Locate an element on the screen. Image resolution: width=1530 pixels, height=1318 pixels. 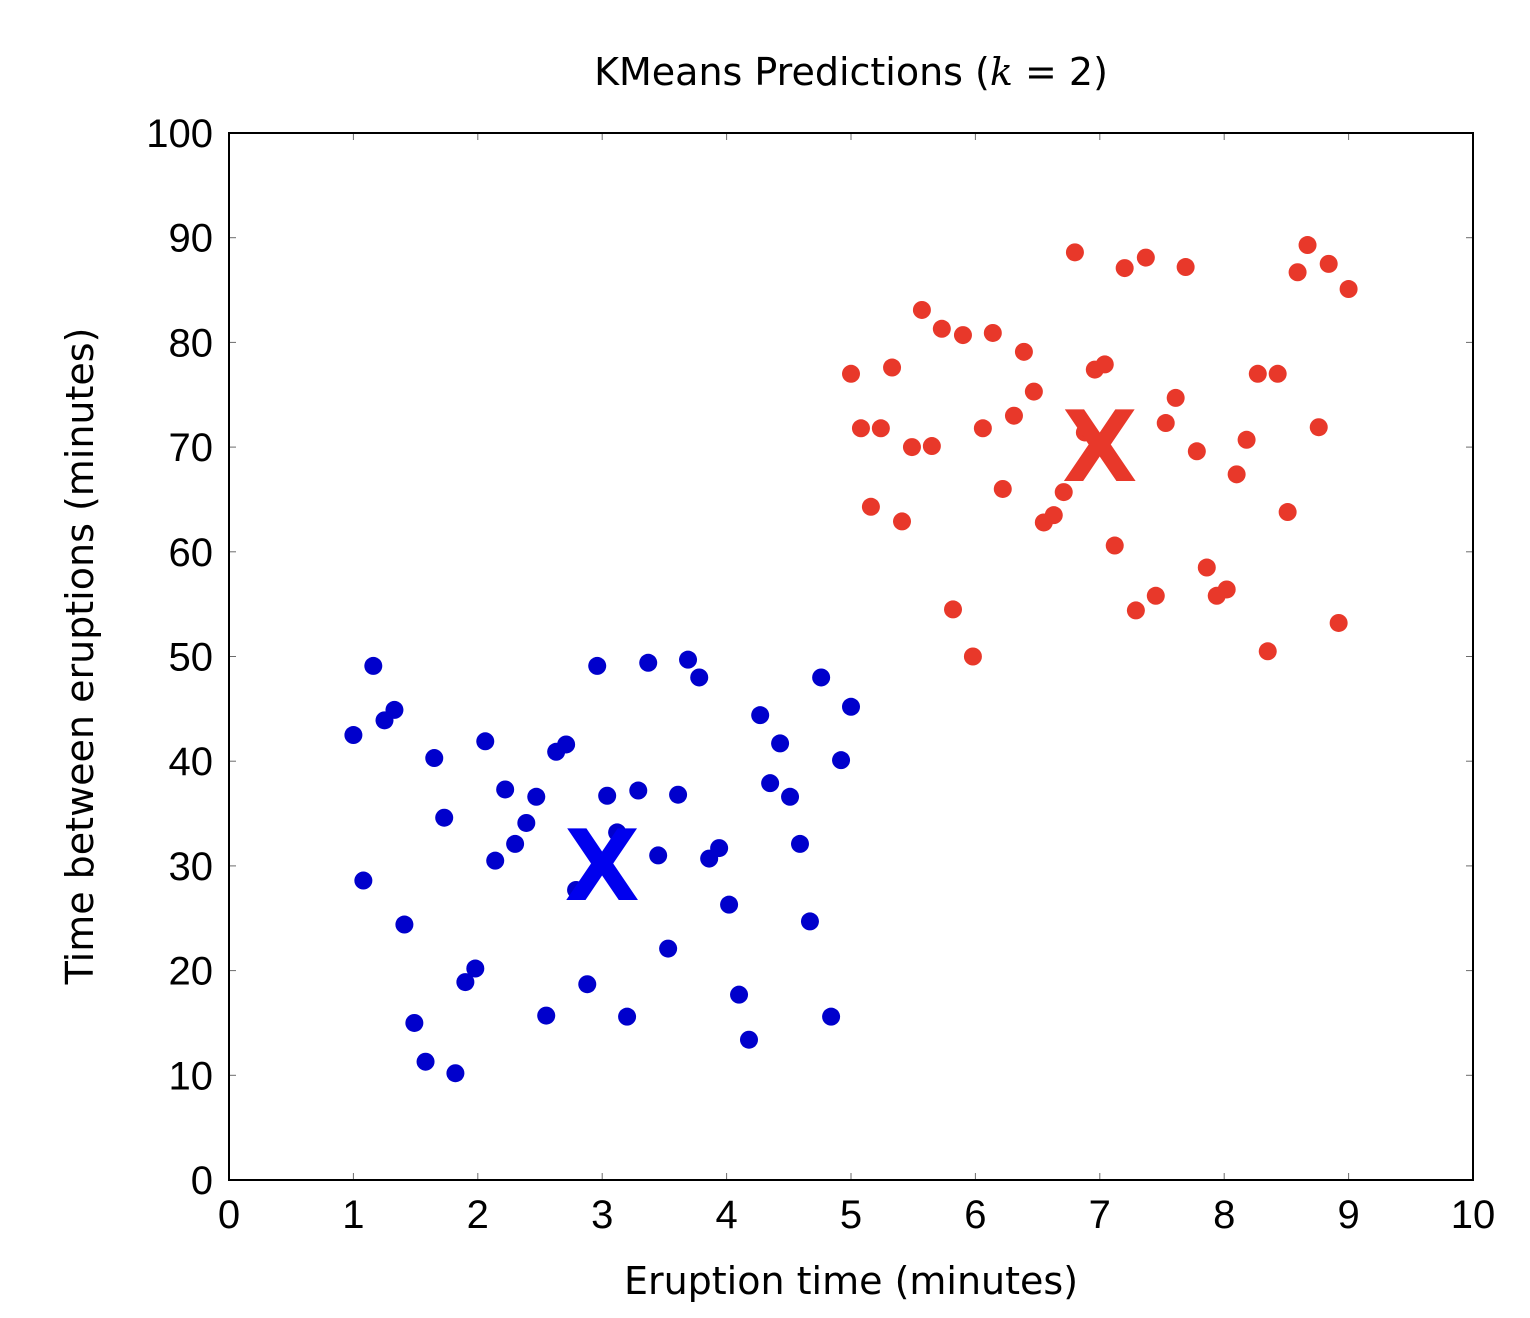
chart-title: KMeans Predictions (k = 2) is located at coordinates (851, 72).